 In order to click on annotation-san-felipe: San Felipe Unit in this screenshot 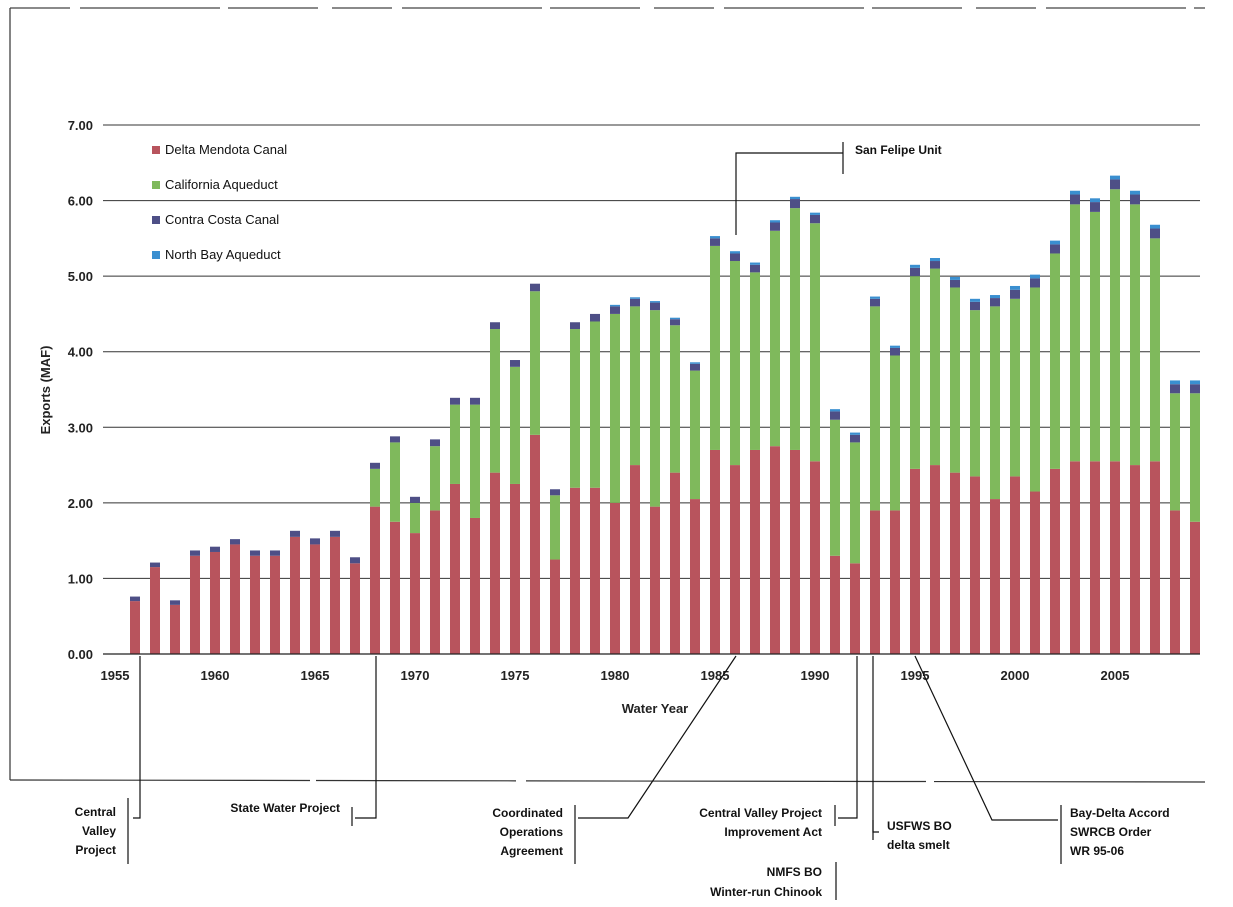, I will do `click(898, 150)`.